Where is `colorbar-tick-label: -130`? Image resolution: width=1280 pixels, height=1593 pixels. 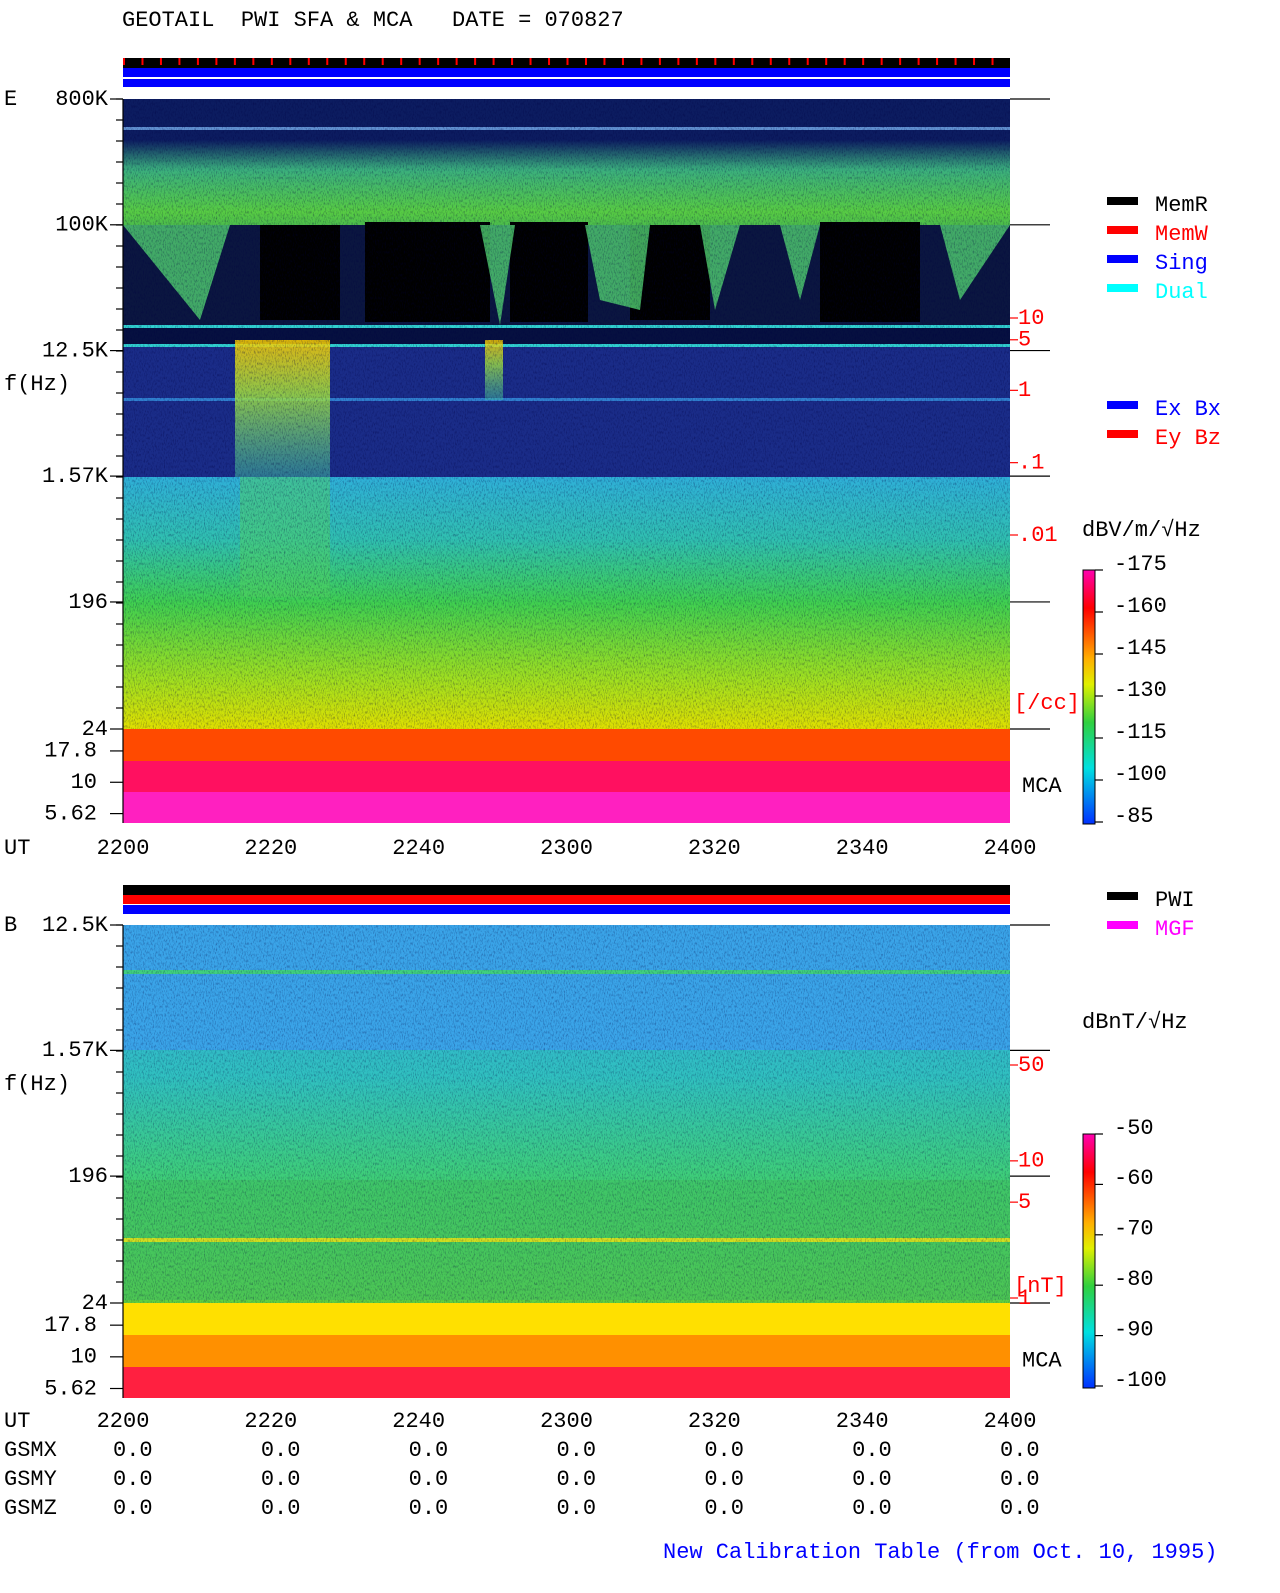
colorbar-tick-label: -130 is located at coordinates (1140, 690).